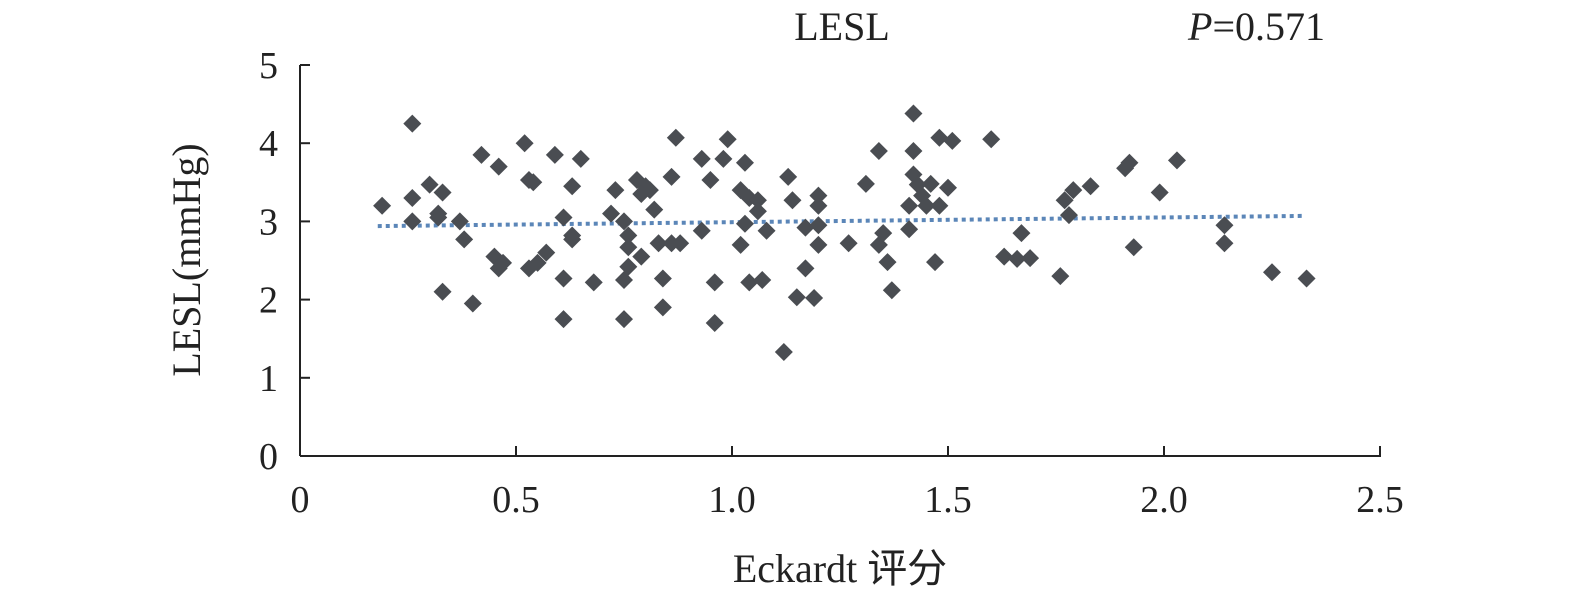 This screenshot has height=597, width=1575. What do you see at coordinates (1268, 26) in the screenshot?
I see `p-value: =0.571` at bounding box center [1268, 26].